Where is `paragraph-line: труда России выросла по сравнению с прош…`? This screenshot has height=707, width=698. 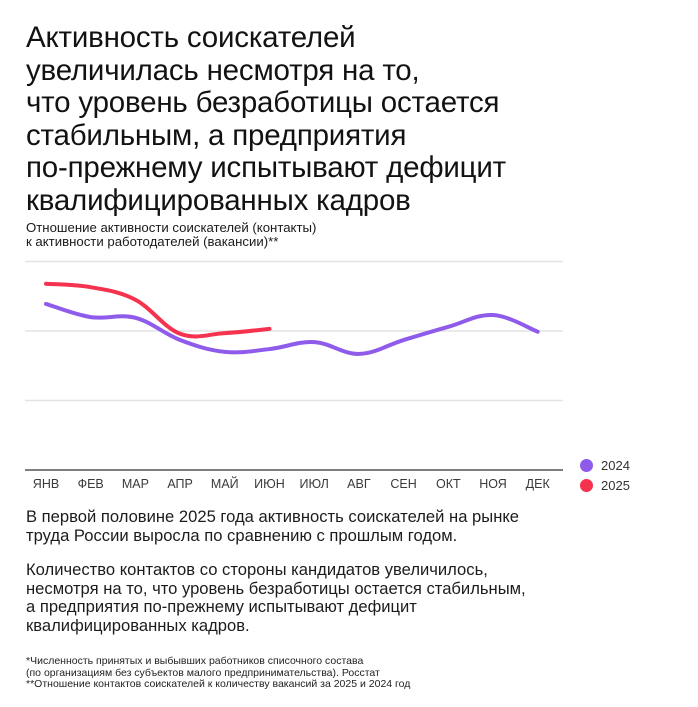
paragraph-line: труда России выросла по сравнению с прош… is located at coordinates (242, 535).